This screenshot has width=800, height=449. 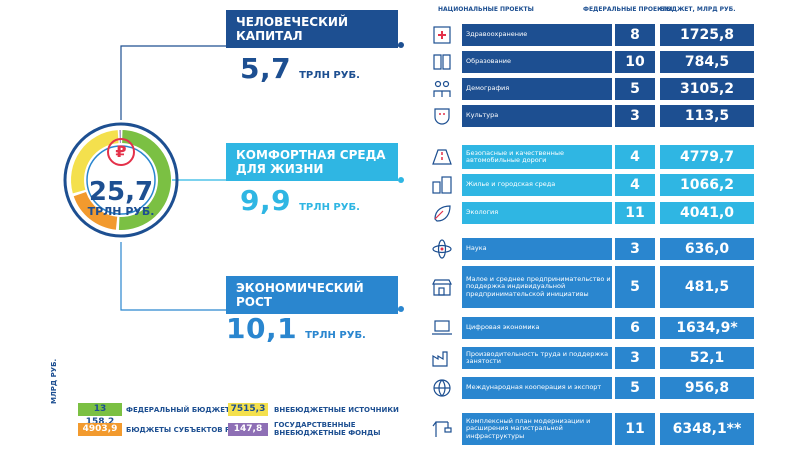 I want to click on project-budget: 956,8, so click(x=707, y=388).